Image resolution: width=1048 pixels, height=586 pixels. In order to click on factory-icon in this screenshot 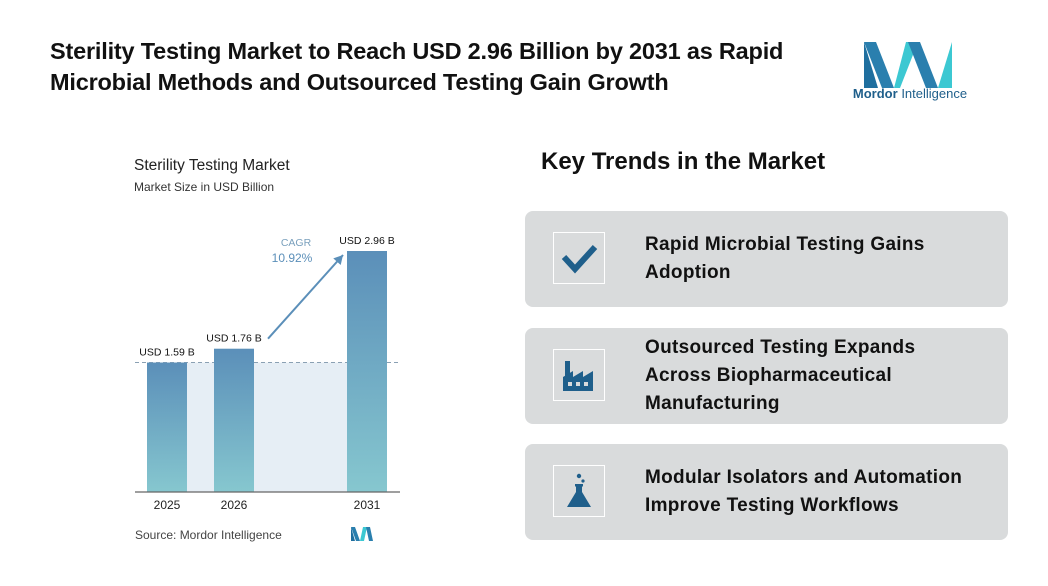, I will do `click(578, 376)`.